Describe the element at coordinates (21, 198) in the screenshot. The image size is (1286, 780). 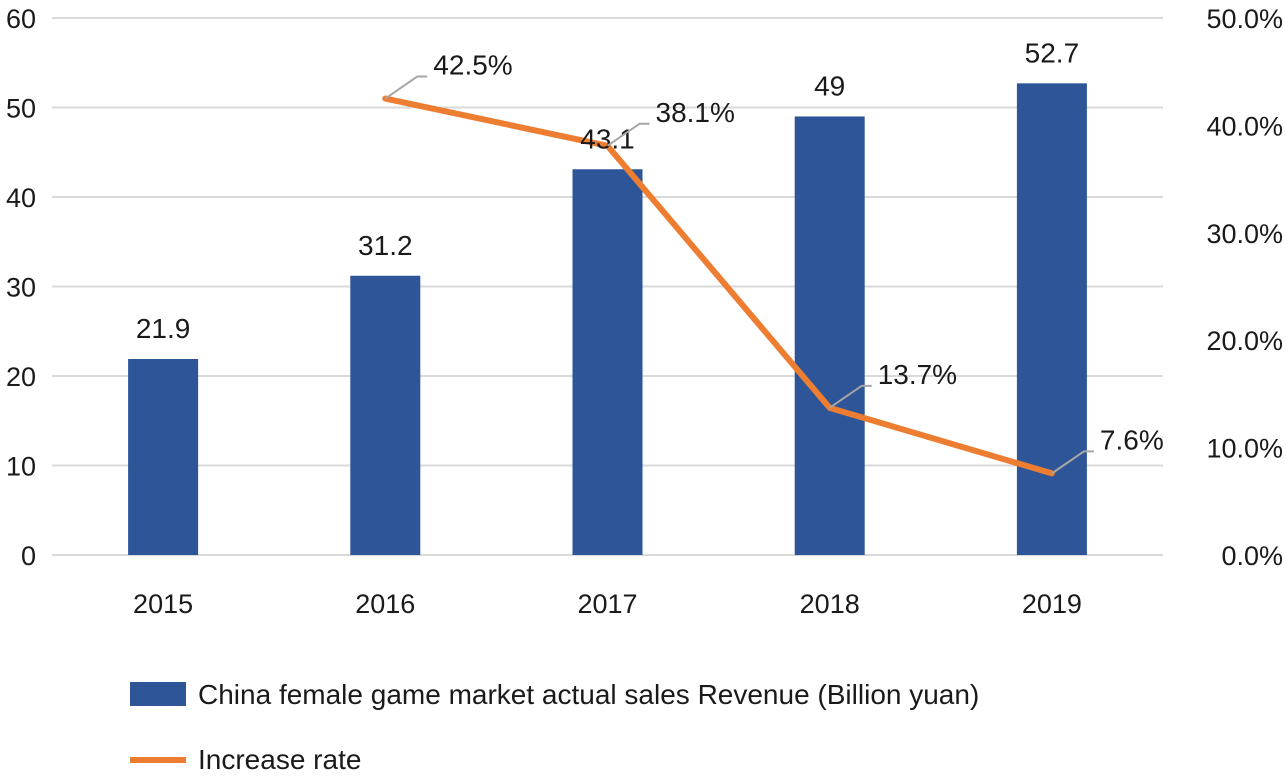
I see `left-axis-tick-label: 40` at that location.